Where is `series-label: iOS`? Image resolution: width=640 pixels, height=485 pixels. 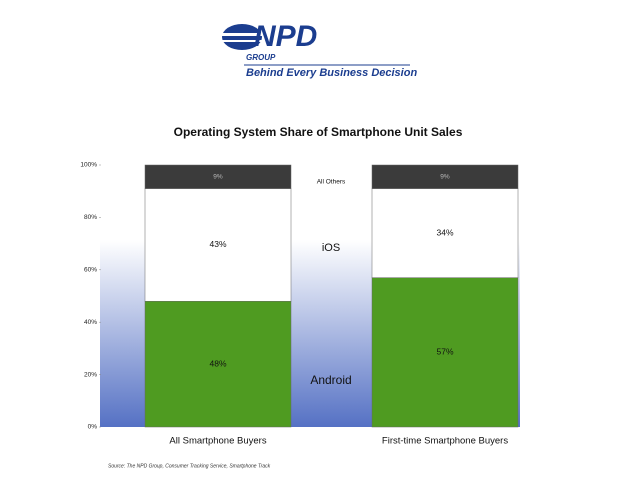 series-label: iOS is located at coordinates (331, 248).